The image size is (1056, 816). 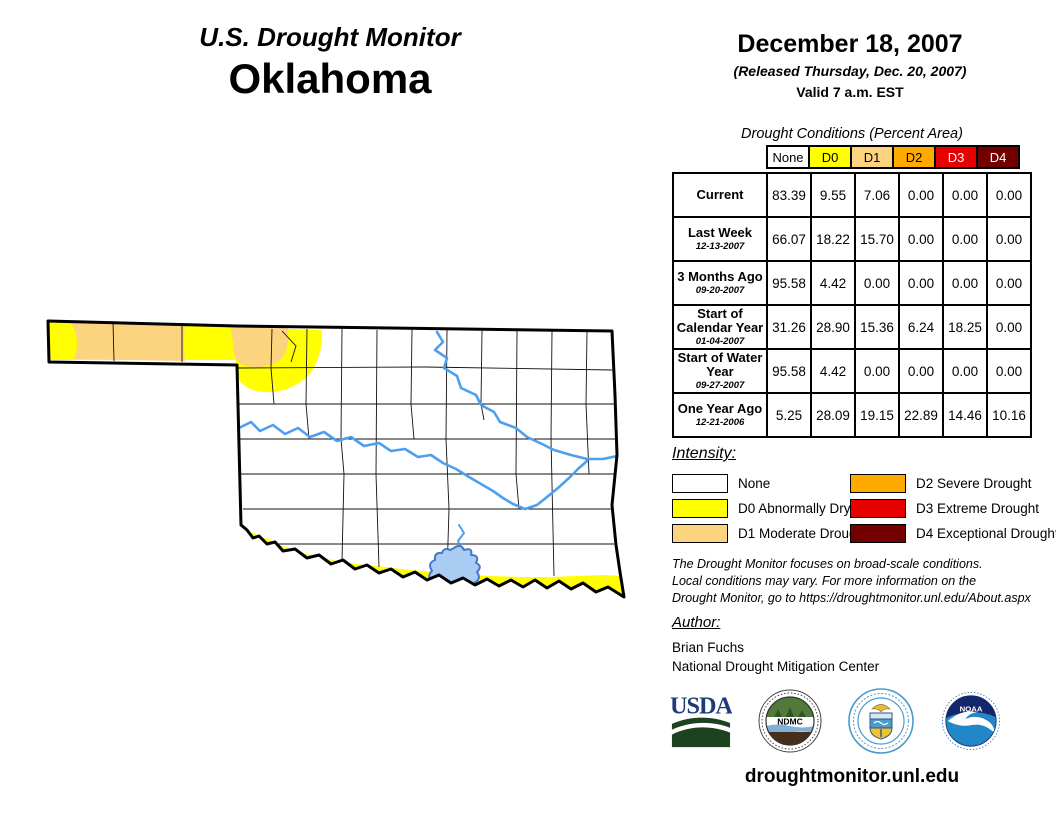 What do you see at coordinates (259, 346) in the screenshot?
I see `d1-area-northwest-patch` at bounding box center [259, 346].